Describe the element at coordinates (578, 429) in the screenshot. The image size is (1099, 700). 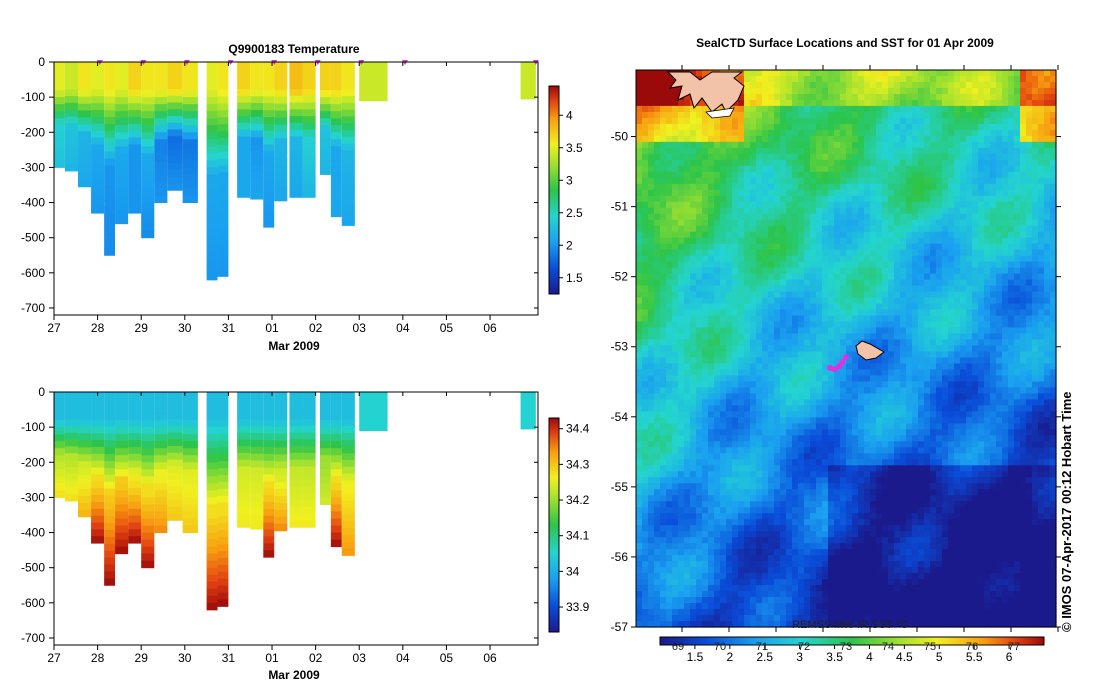
I see `cb-tick-label: 34.4` at that location.